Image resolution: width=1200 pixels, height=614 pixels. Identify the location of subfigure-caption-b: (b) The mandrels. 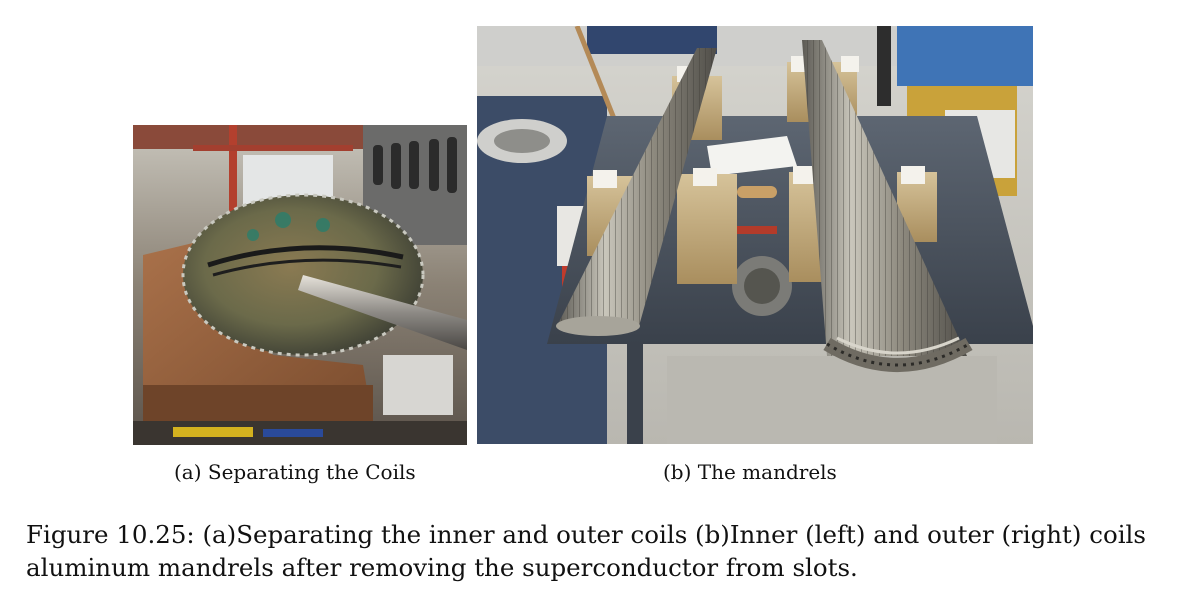
(750, 472).